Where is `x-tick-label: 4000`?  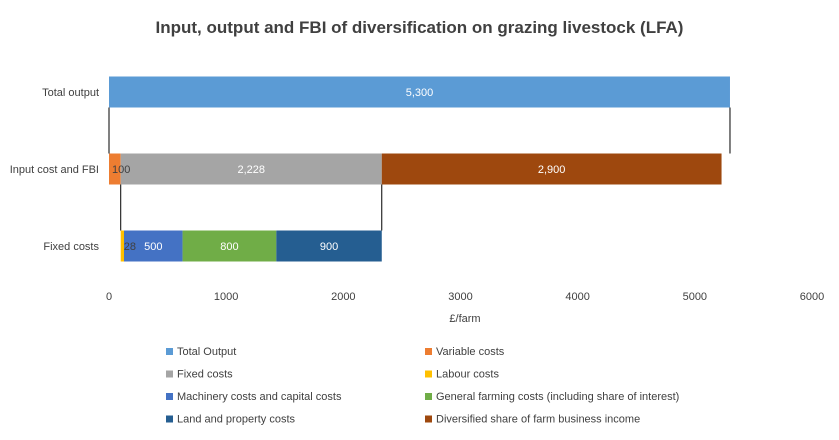
x-tick-label: 4000 is located at coordinates (577, 297).